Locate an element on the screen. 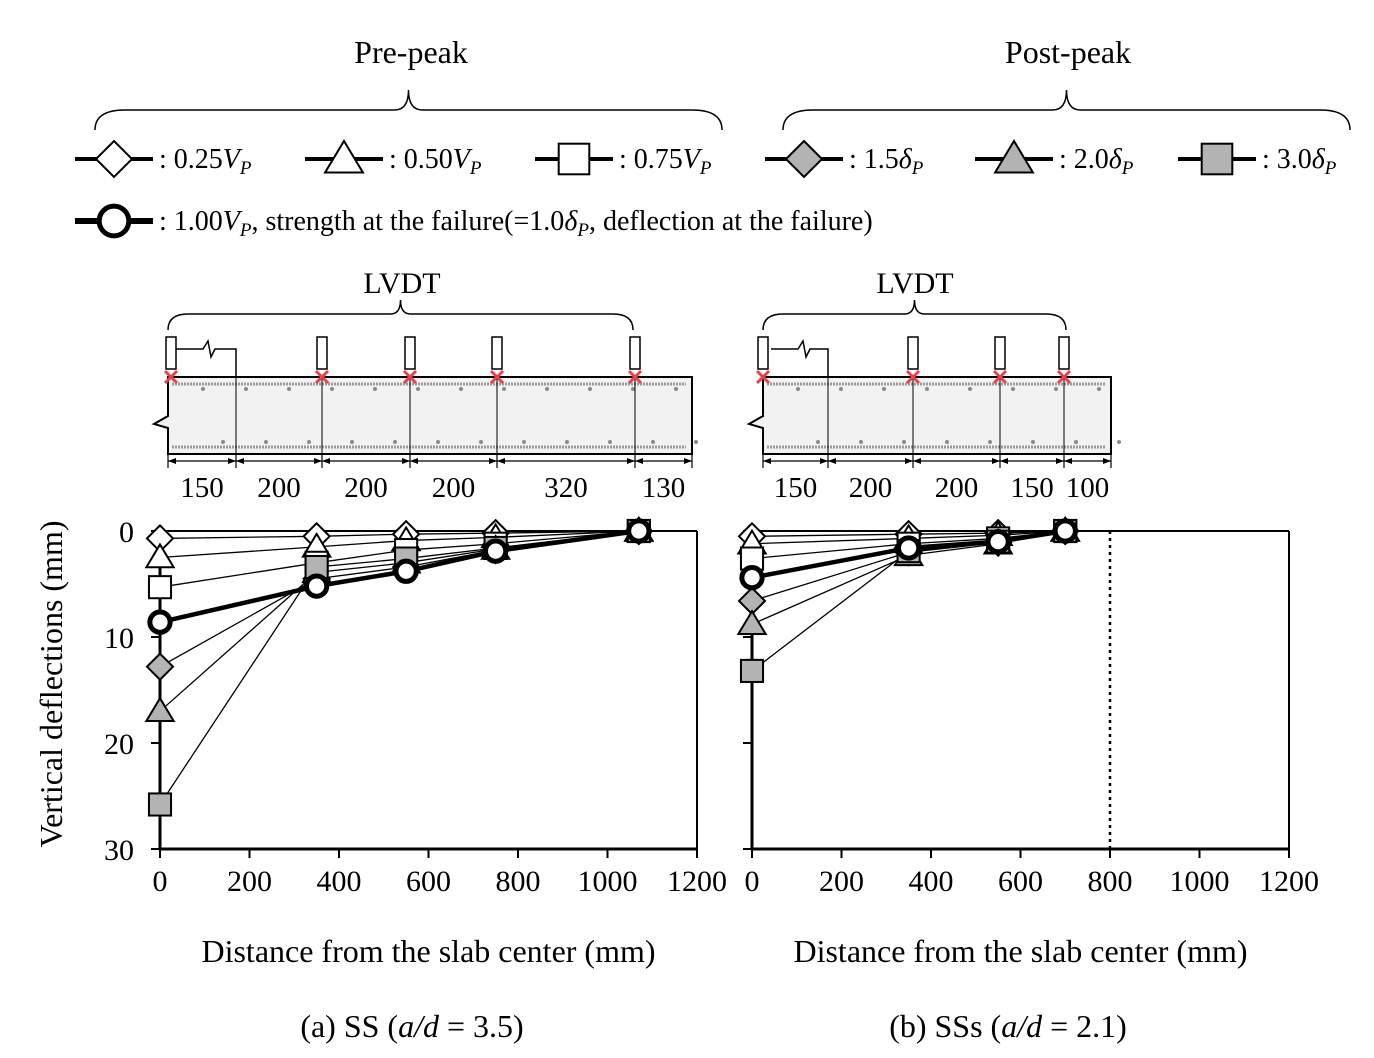  column-stub is located at coordinates (206, 357).